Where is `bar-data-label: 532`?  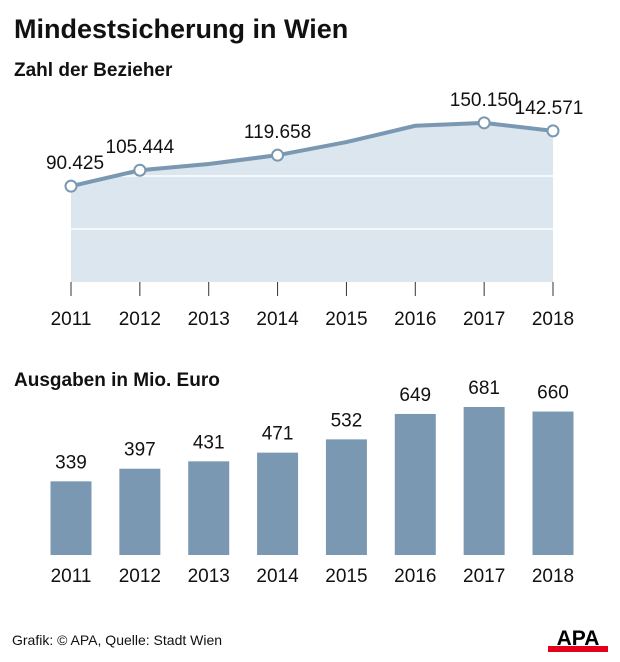
bar-data-label: 532 is located at coordinates (347, 420).